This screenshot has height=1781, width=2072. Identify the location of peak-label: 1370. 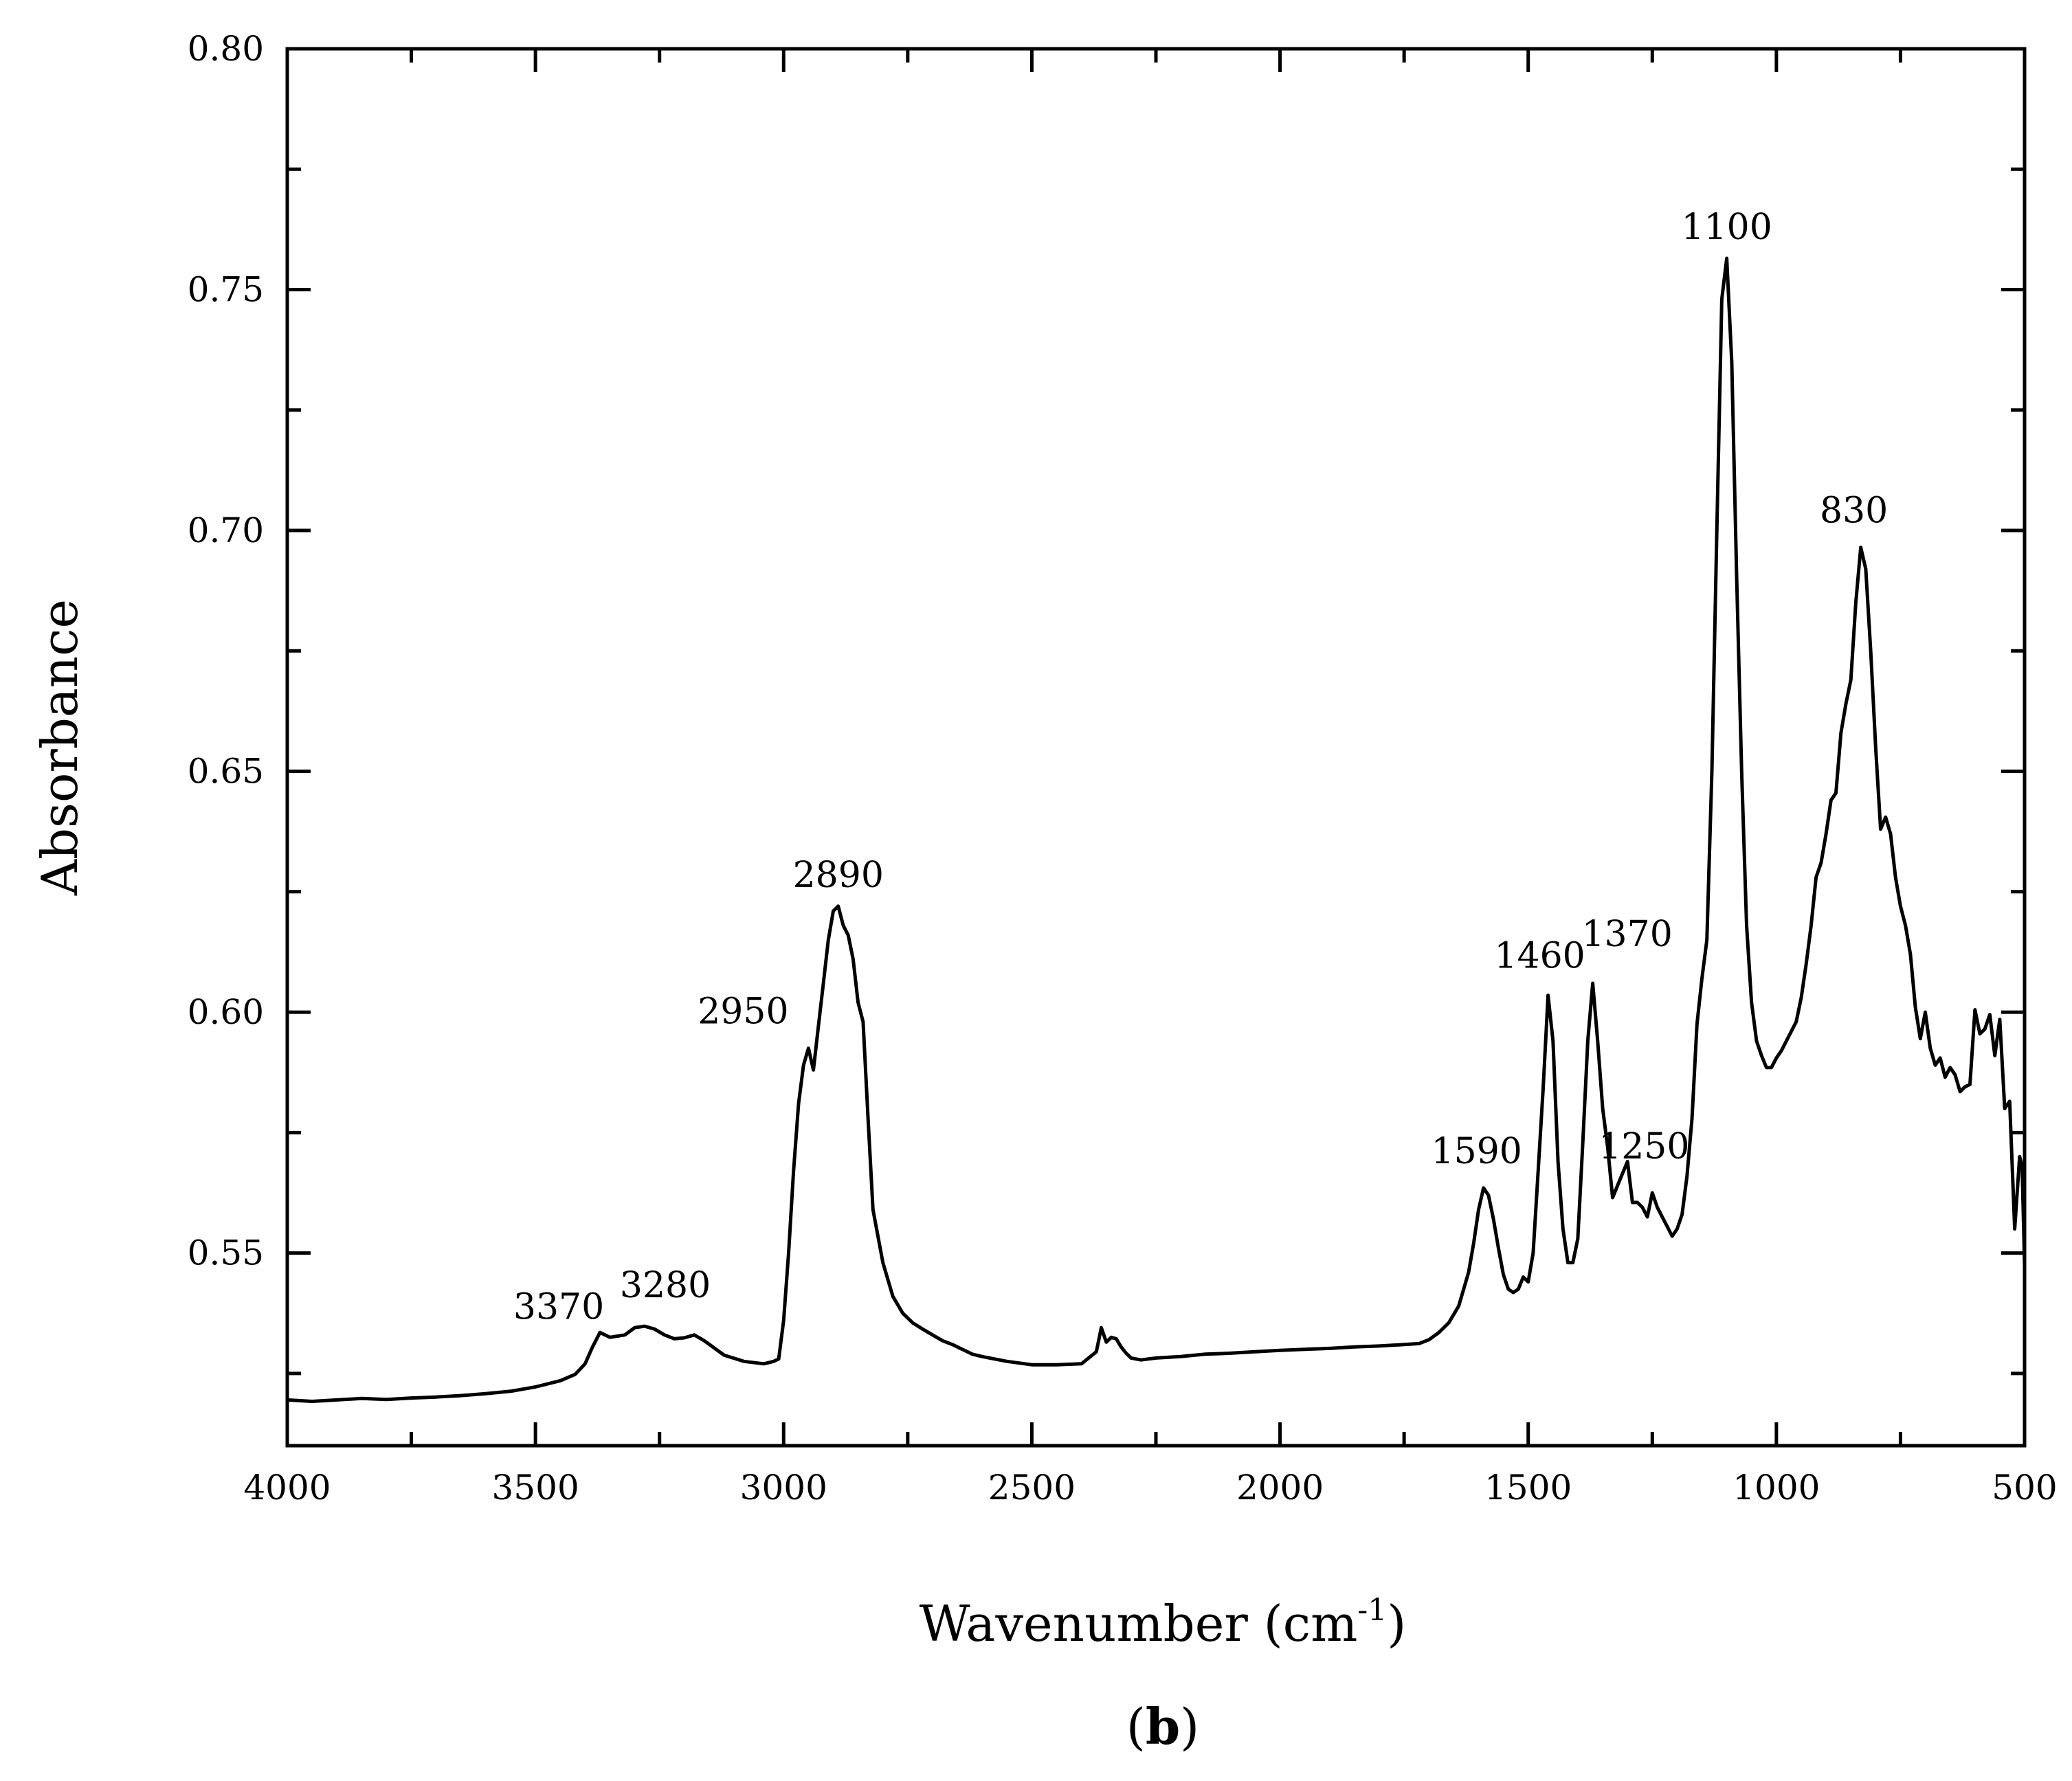
(1626, 934).